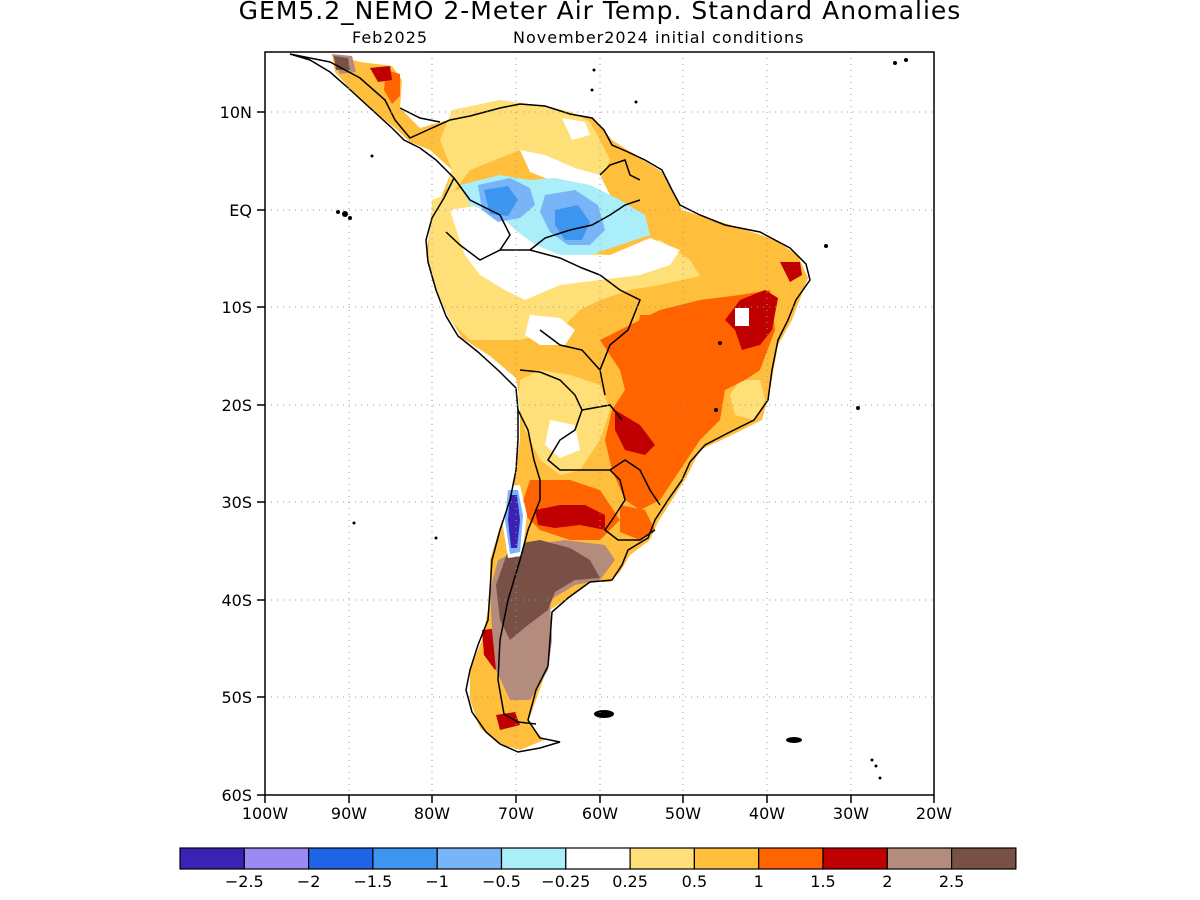  I want to click on colorbar-label: −2, so click(309, 881).